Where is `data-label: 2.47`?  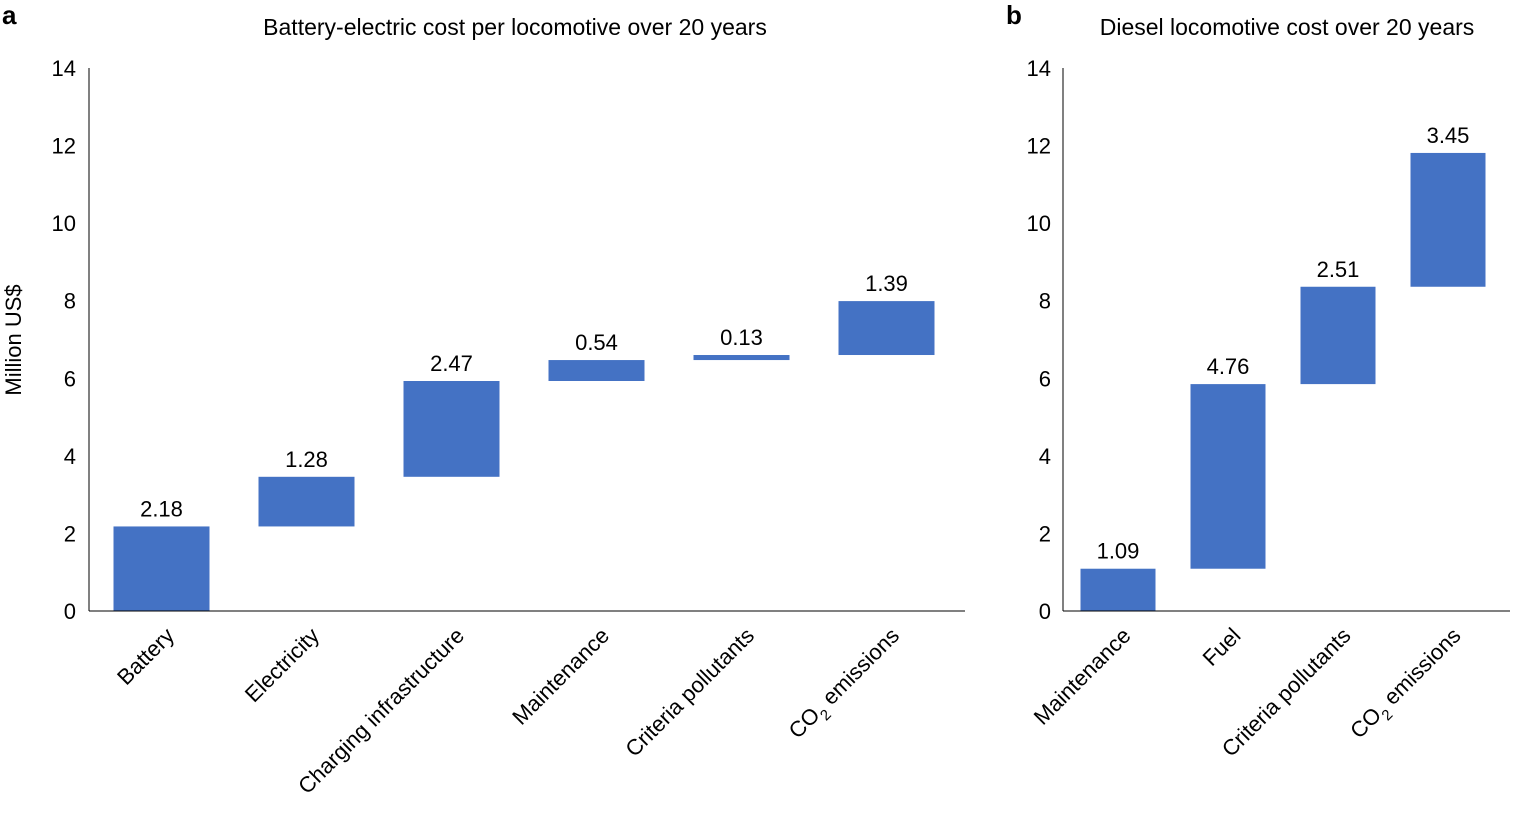
data-label: 2.47 is located at coordinates (451, 363).